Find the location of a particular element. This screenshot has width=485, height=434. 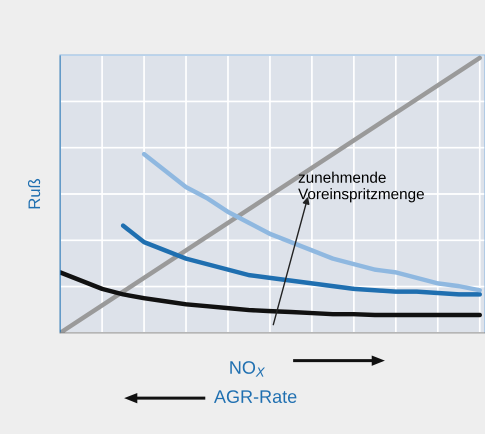

x-axis-title: NO$_{X}$ is located at coordinates (247, 369).